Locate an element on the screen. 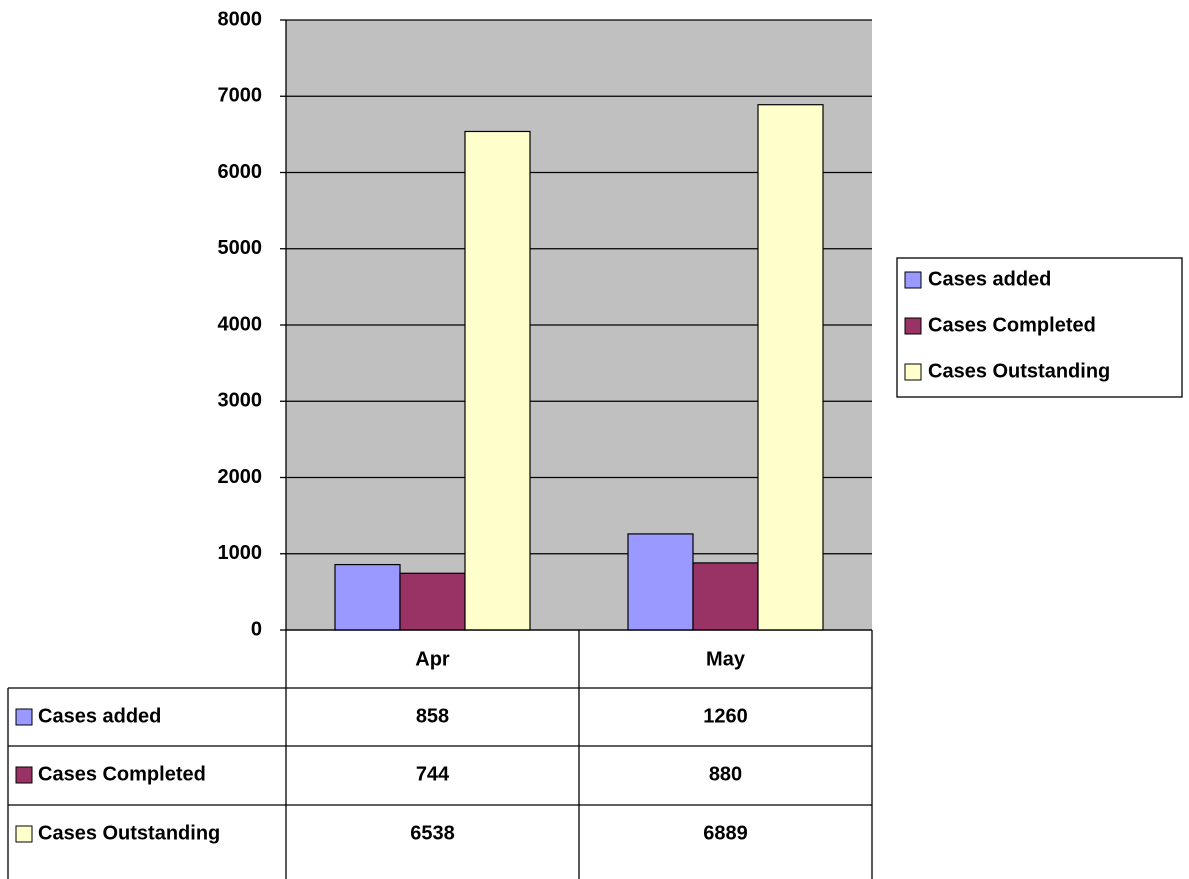 This screenshot has width=1189, height=879. x-tick-label: May is located at coordinates (726, 659).